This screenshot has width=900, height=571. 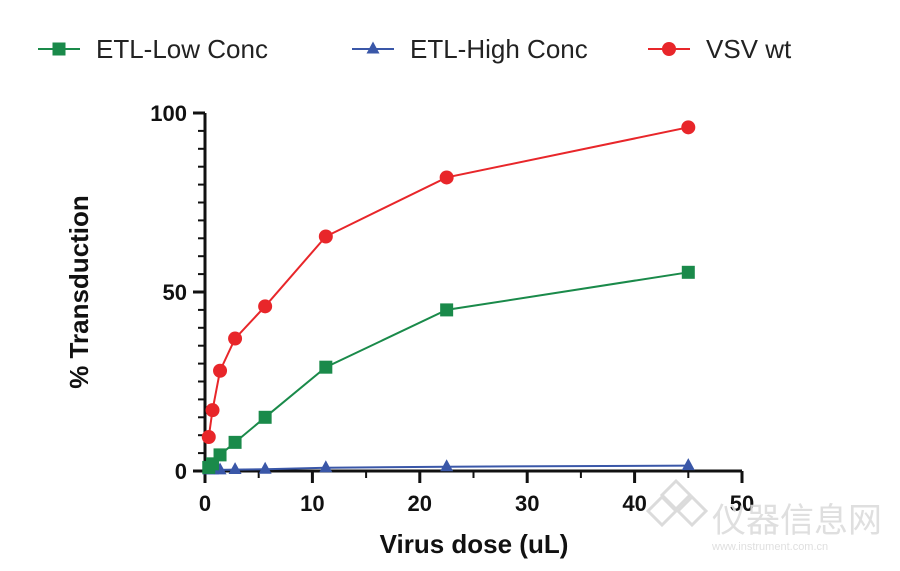 I want to click on watermark-text: 仪器信息网, so click(x=797, y=521).